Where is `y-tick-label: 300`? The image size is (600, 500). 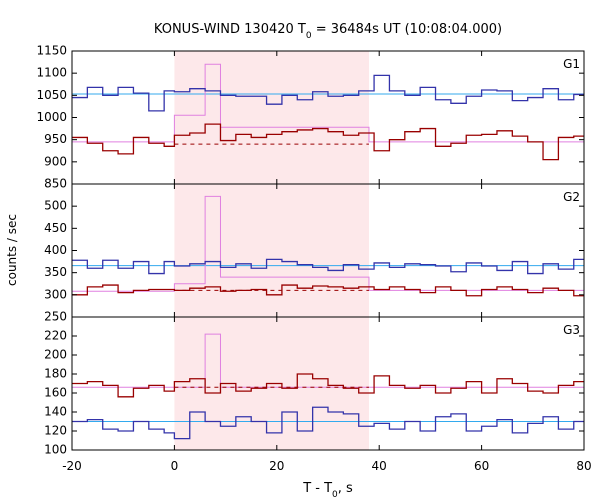
y-tick-label: 300 is located at coordinates (55, 294).